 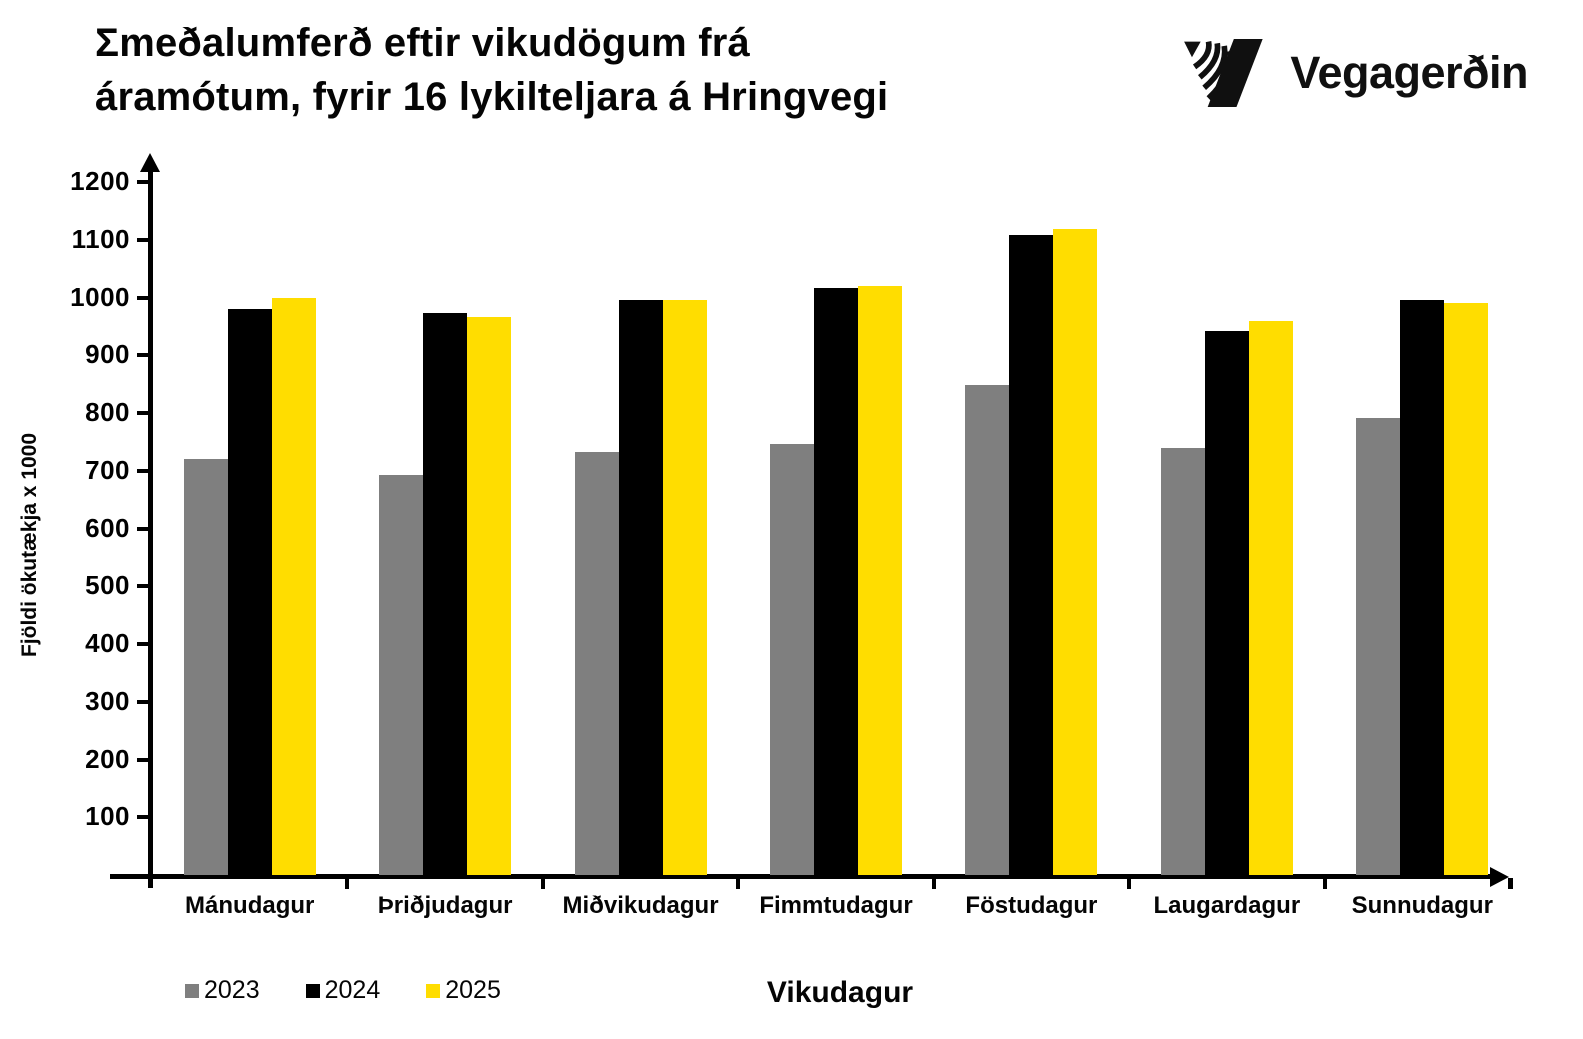 What do you see at coordinates (473, 990) in the screenshot?
I see `legend-label-2025: 2025` at bounding box center [473, 990].